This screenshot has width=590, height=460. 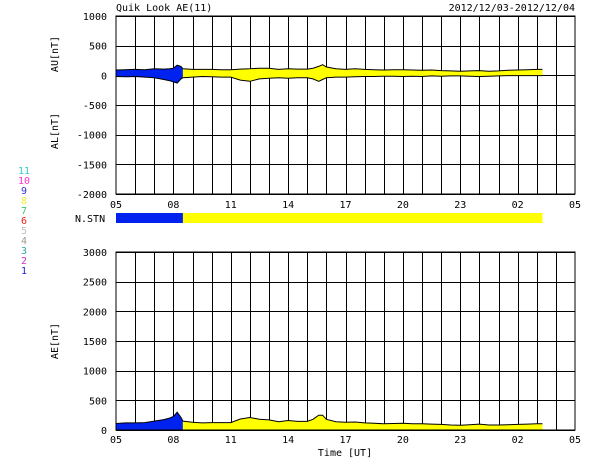 What do you see at coordinates (92, 165) in the screenshot?
I see `y-tick-label: -1500` at bounding box center [92, 165].